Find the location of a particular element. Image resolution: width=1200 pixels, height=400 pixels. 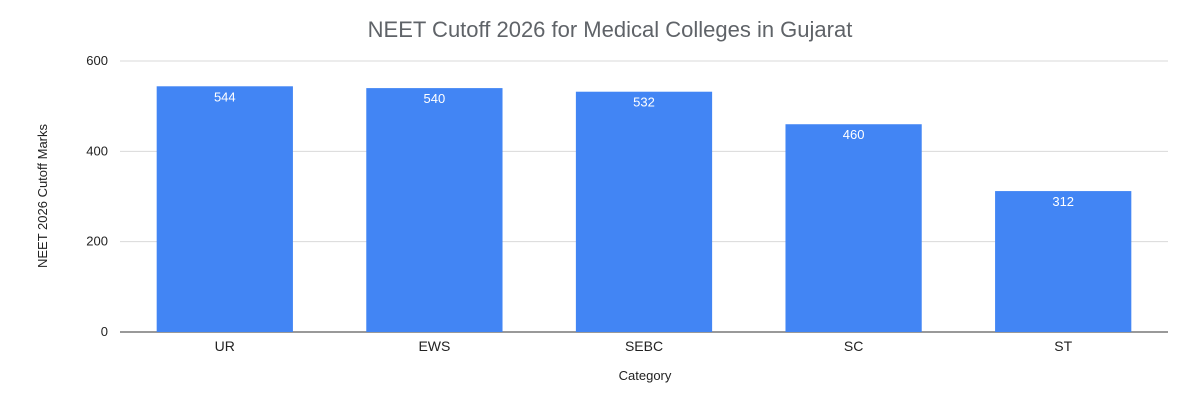

data-label-sebc: 532 is located at coordinates (644, 102).